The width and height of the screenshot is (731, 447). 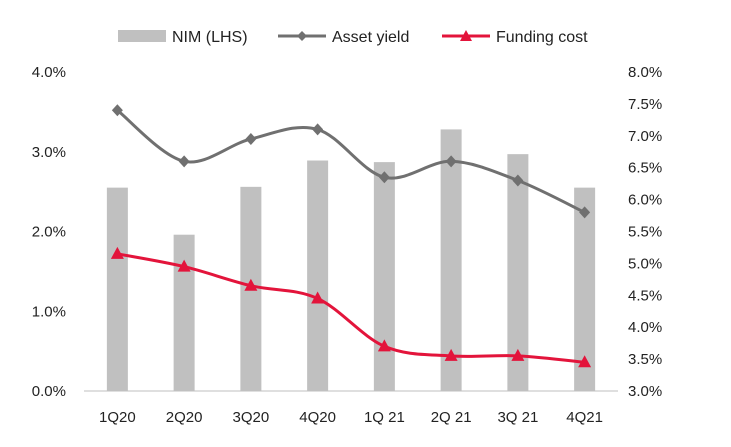 I want to click on x-axis: 1Q20 2Q20 3Q20 4Q20 1Q 21 2Q 21 3Q 21 4Q21, so click(x=351, y=417).